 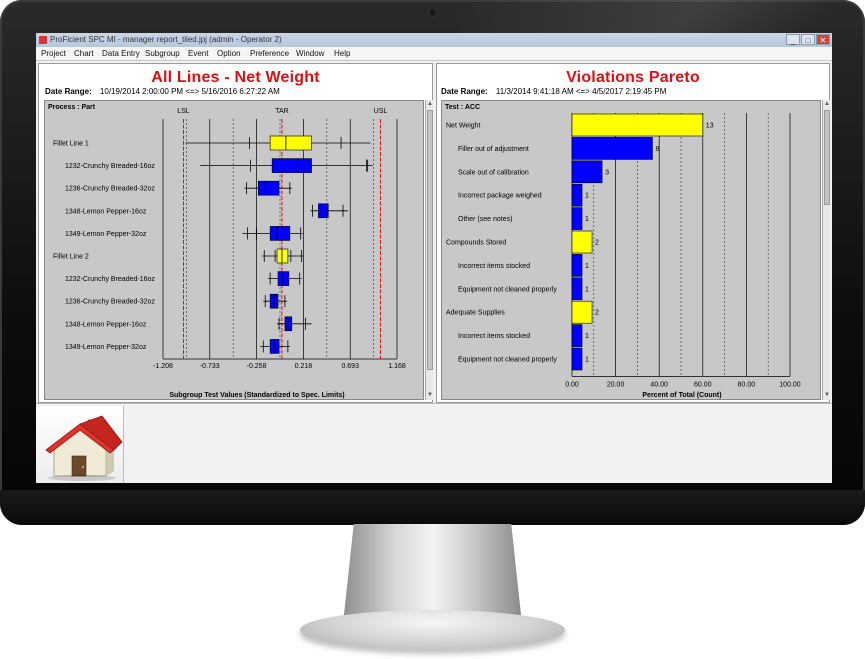 What do you see at coordinates (72, 107) in the screenshot?
I see `group-header: Process : Part` at bounding box center [72, 107].